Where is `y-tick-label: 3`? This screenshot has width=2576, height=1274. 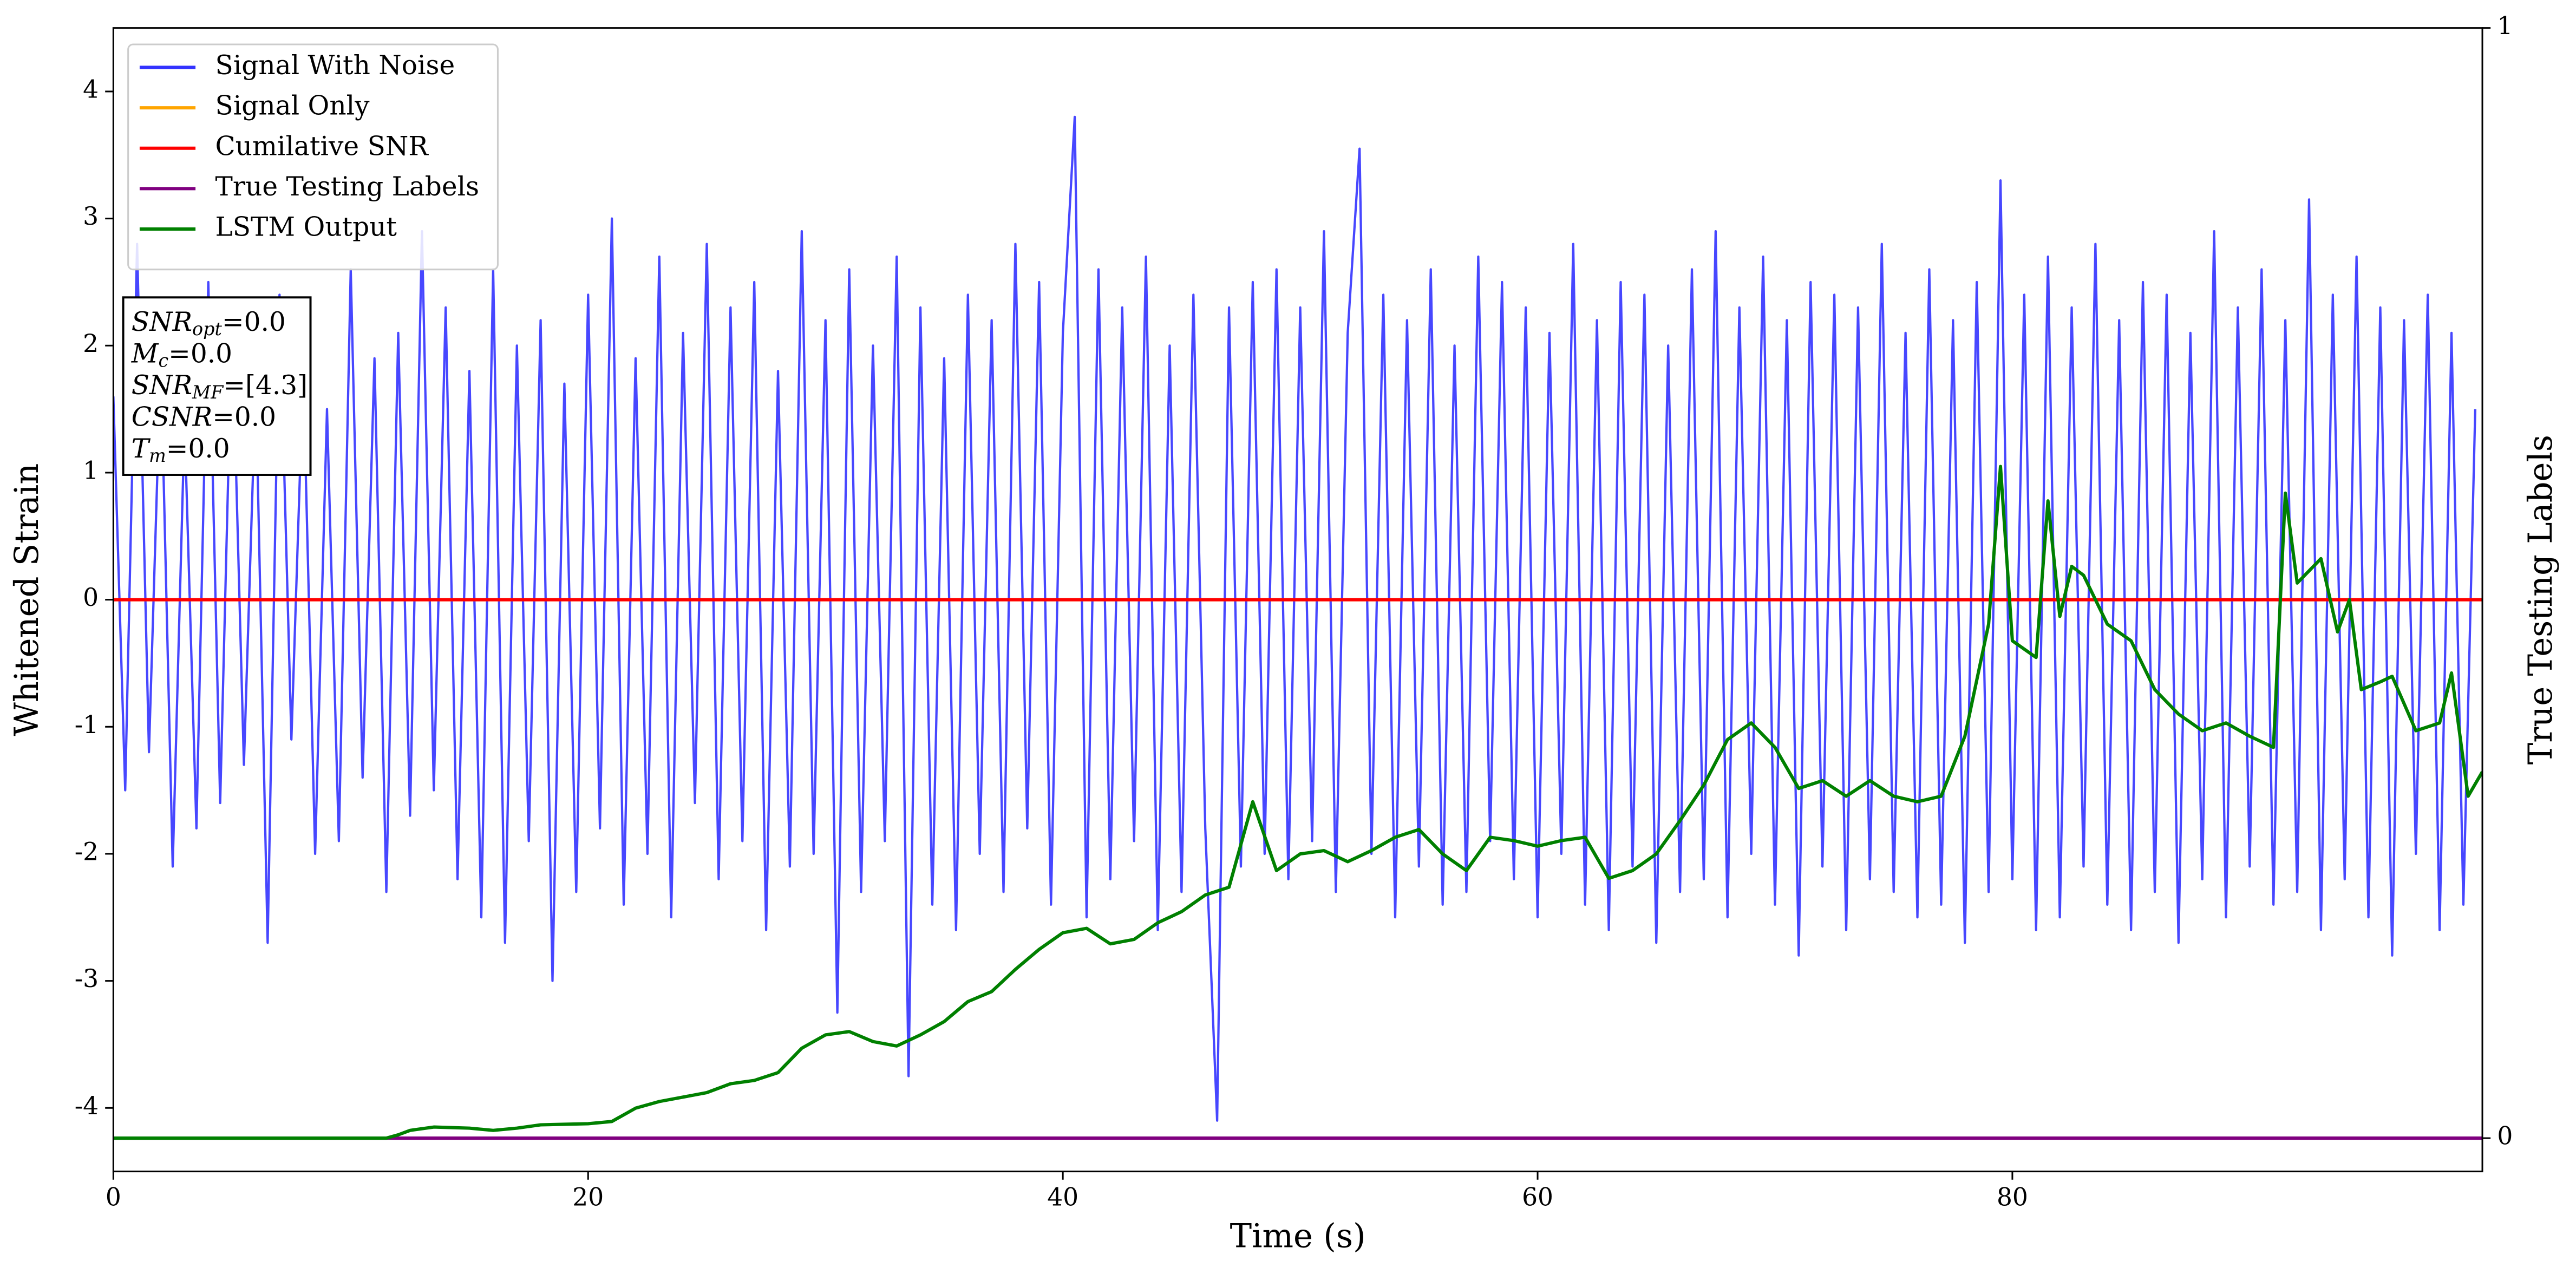 y-tick-label: 3 is located at coordinates (91, 216).